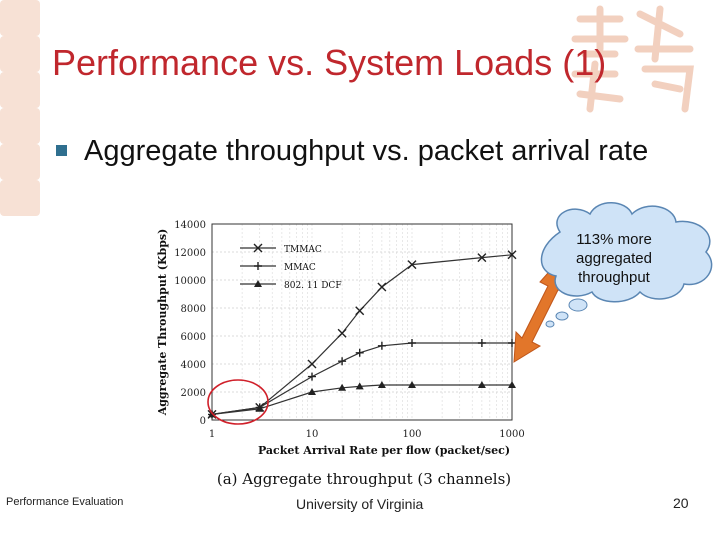  What do you see at coordinates (511, 434) in the screenshot?
I see `x-tick-label: 1000` at bounding box center [511, 434].